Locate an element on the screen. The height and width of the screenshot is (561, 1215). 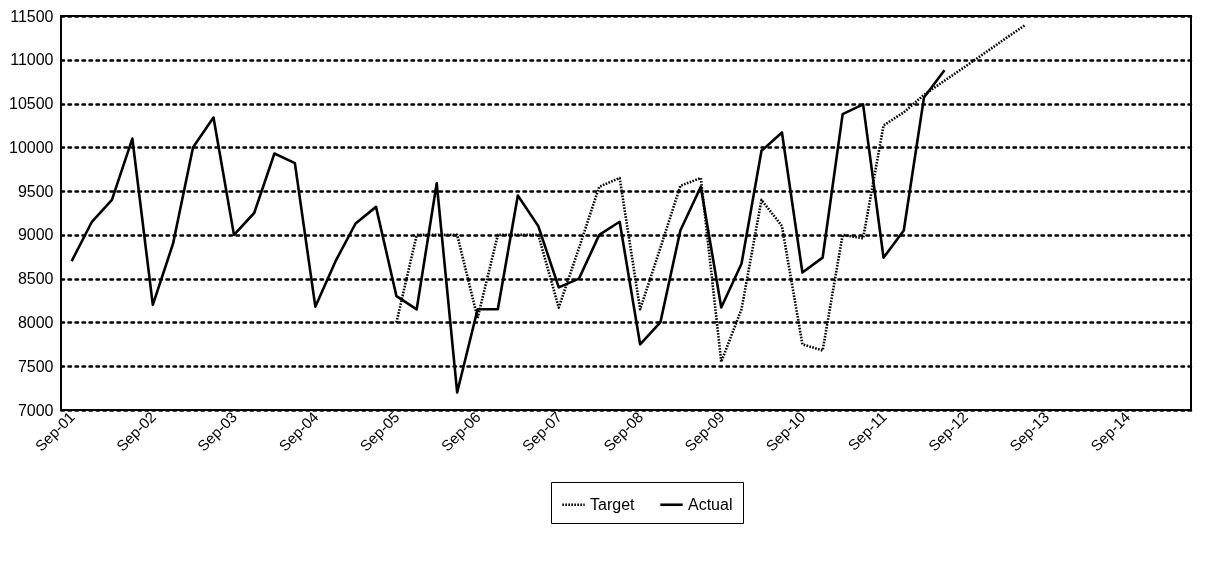
y-tick-label: 10000 is located at coordinates (31, 147).